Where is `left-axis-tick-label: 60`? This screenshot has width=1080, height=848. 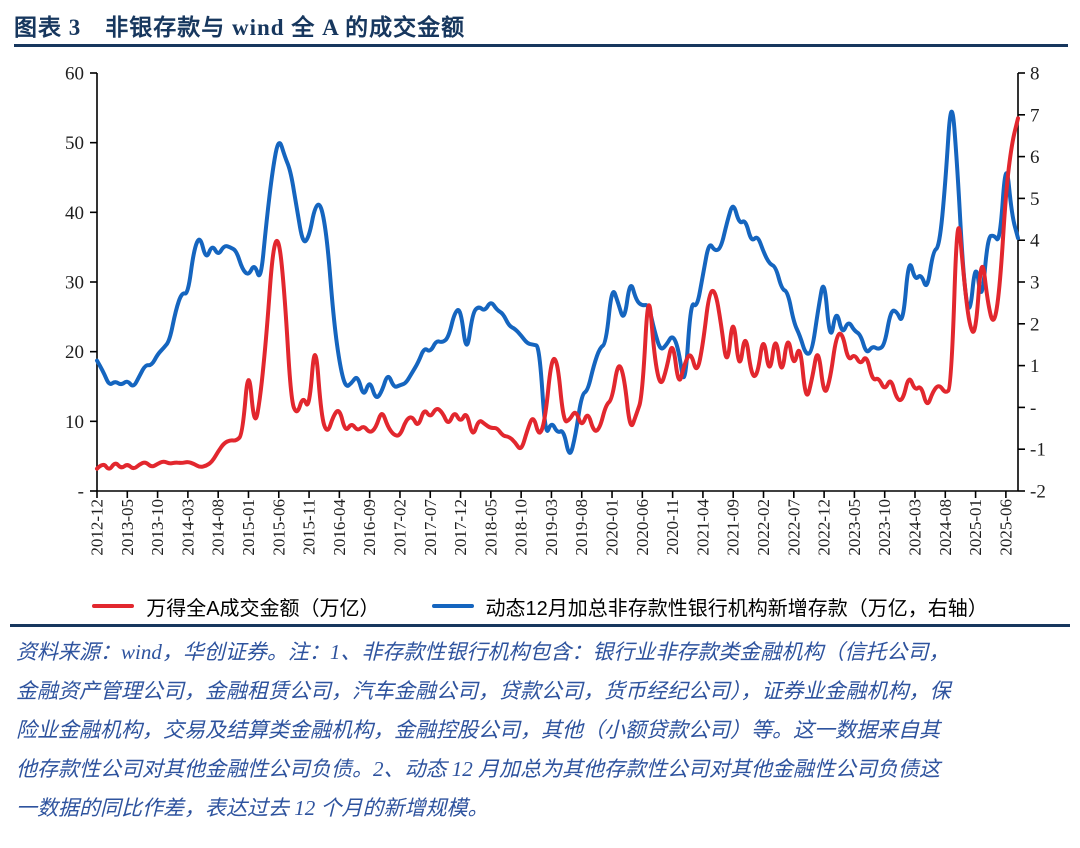
left-axis-tick-label: 60 is located at coordinates (74, 74).